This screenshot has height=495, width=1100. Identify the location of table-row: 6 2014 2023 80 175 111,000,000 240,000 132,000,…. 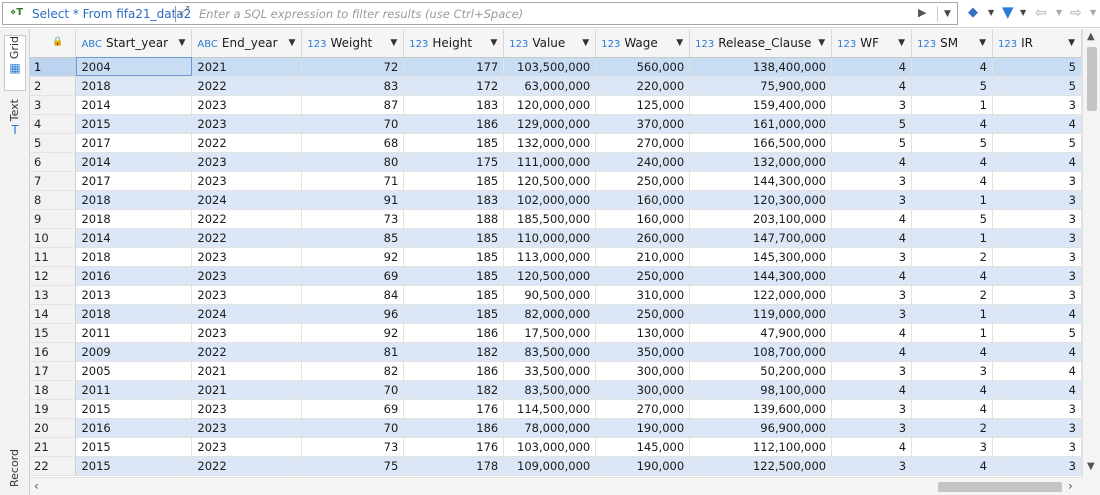
(556, 162).